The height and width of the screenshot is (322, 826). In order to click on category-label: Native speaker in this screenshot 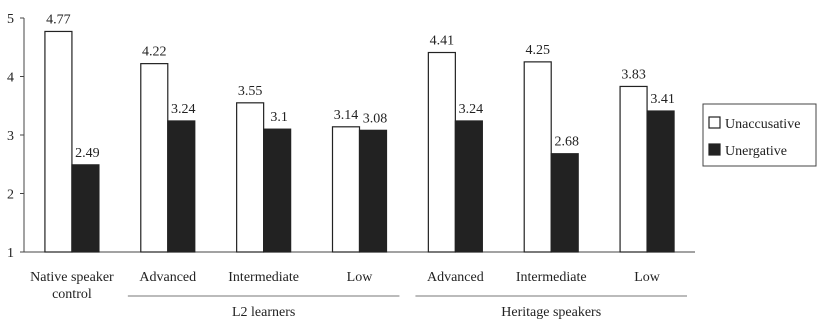, I will do `click(72, 277)`.